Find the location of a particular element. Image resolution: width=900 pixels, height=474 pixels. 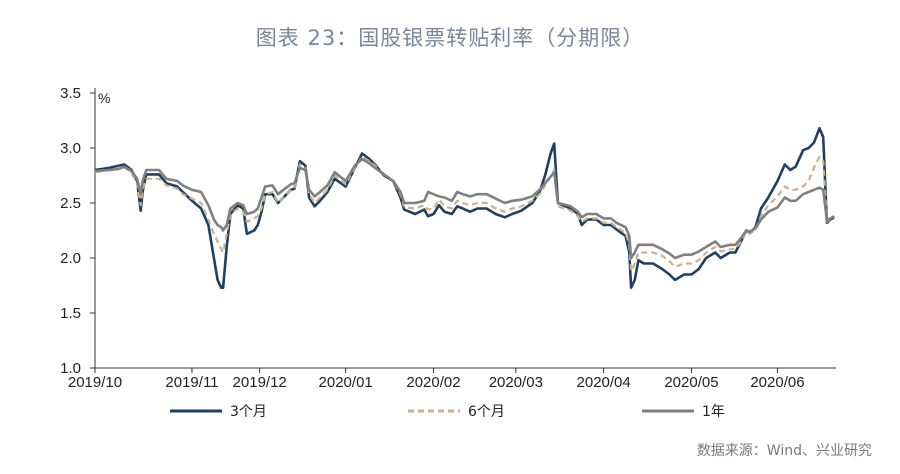

legend-label-2: 6个月 is located at coordinates (486, 412).